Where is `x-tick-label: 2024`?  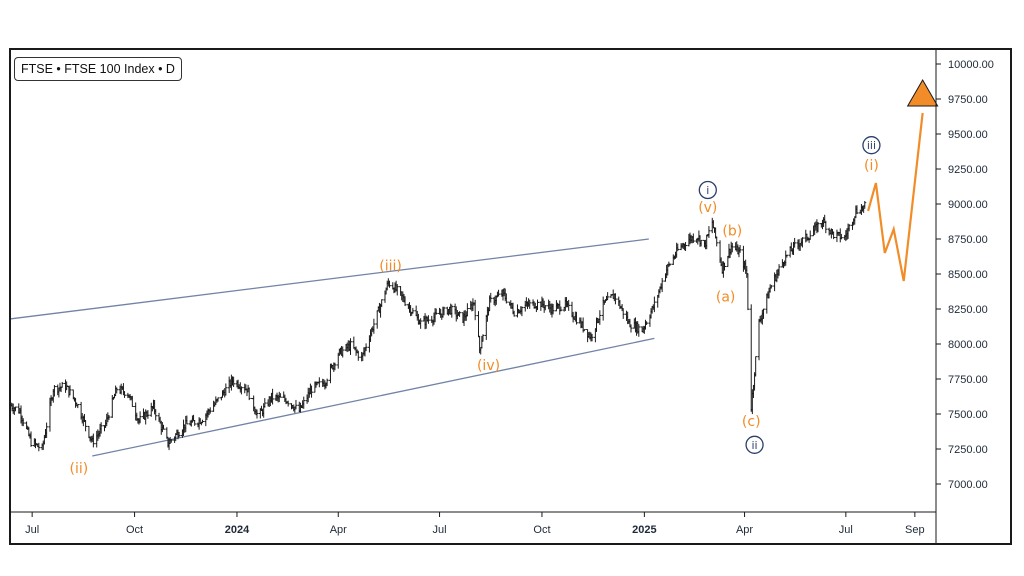 x-tick-label: 2024 is located at coordinates (237, 530).